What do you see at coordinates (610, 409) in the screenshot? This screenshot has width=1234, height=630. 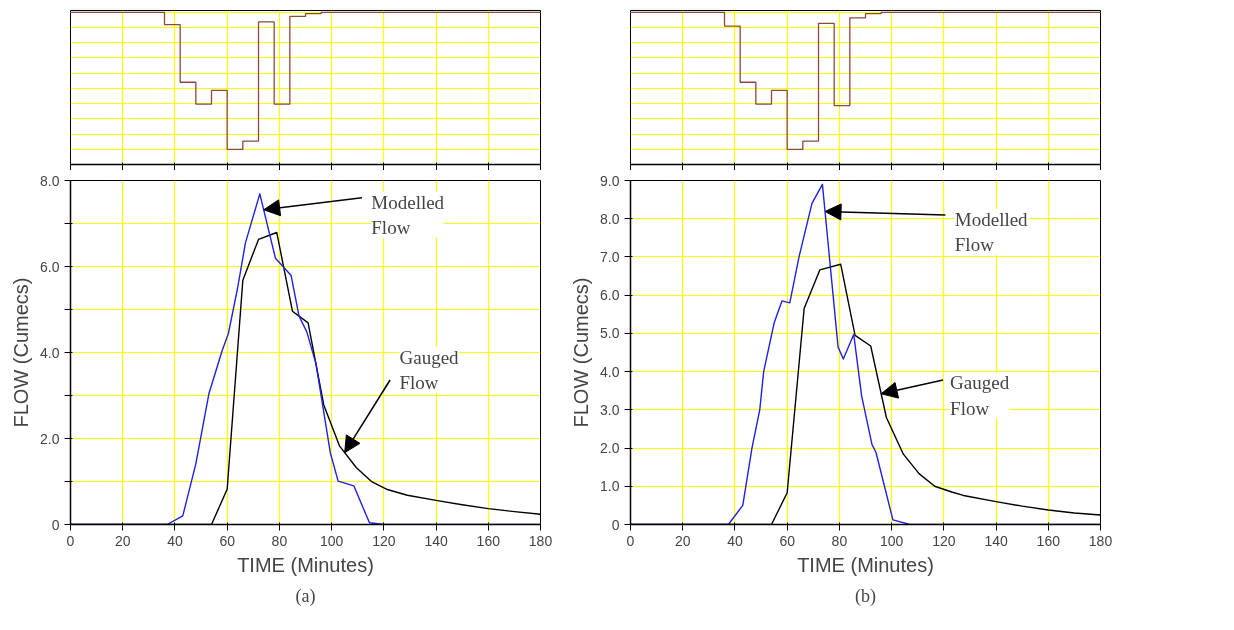 I see `y-tick-label: 3.0` at bounding box center [610, 409].